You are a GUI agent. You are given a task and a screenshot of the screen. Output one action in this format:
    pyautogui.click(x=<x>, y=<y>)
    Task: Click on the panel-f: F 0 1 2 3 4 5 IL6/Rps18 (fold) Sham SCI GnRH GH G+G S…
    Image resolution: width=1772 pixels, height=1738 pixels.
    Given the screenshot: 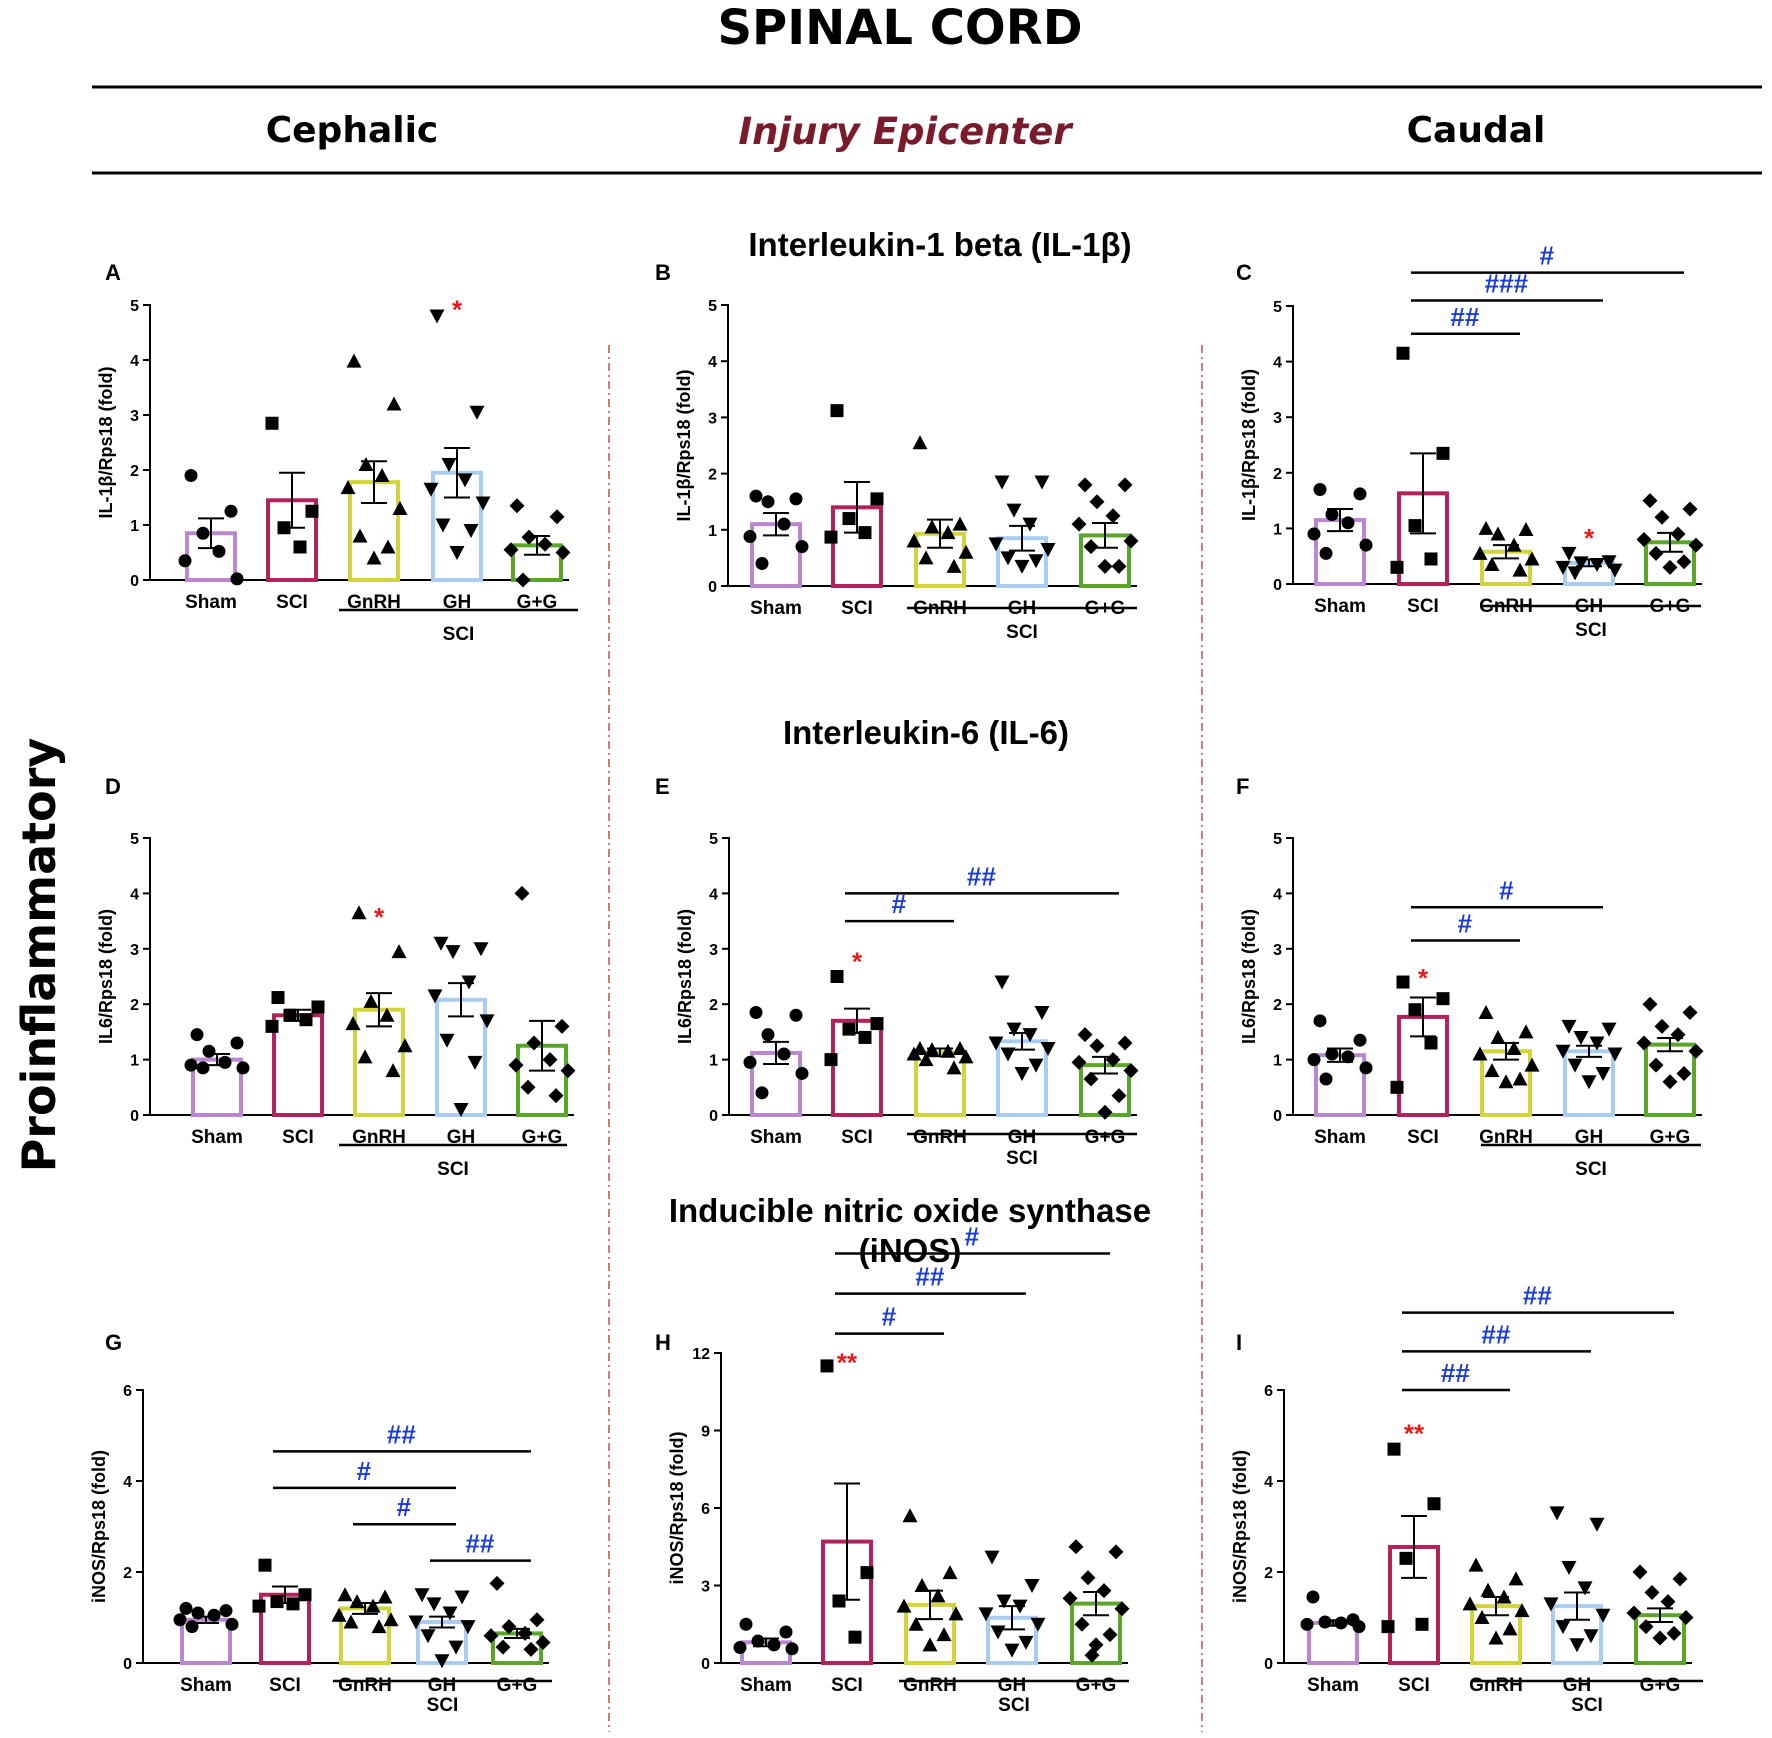 What is the action you would take?
    pyautogui.click(x=1470, y=977)
    